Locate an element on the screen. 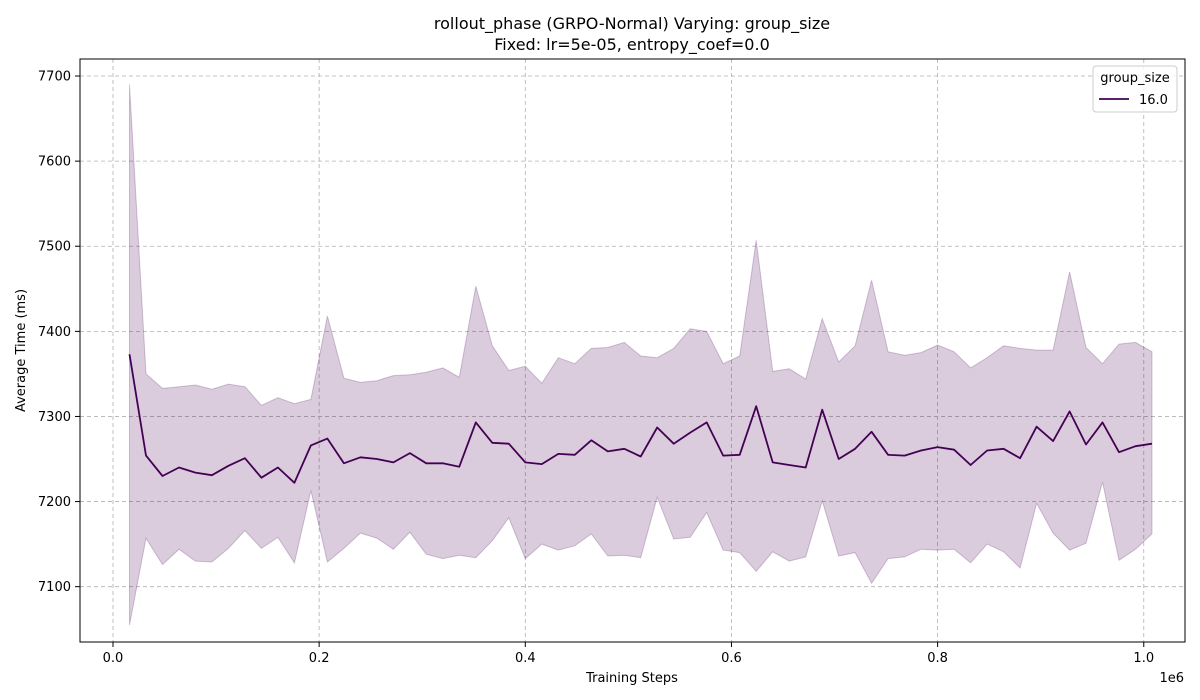  y-tick-label: 7500 is located at coordinates (54, 247).